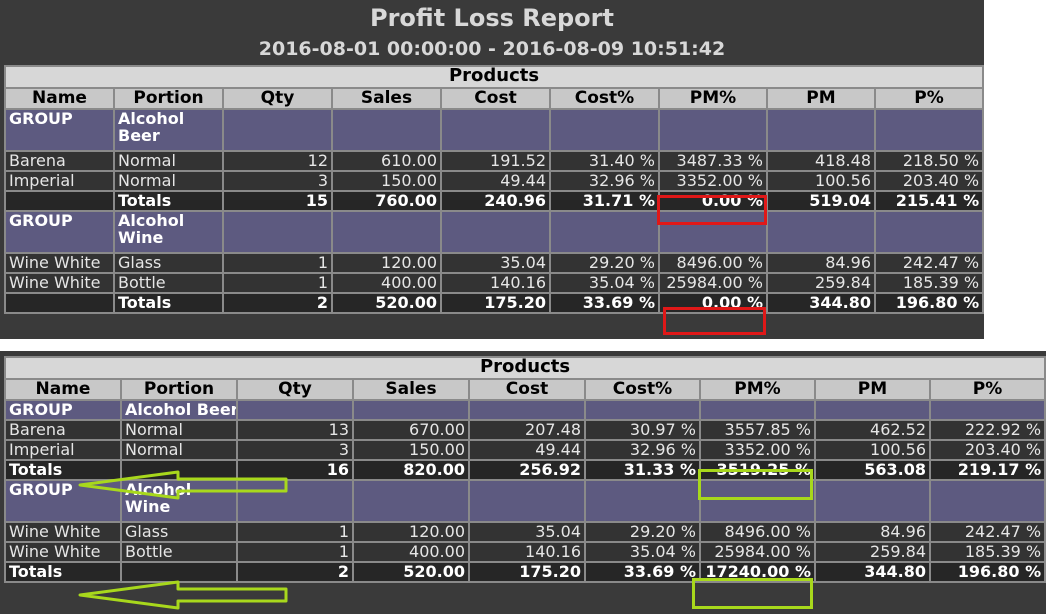  I want to click on item-pm-pct: 3352.00 %, so click(757, 450).